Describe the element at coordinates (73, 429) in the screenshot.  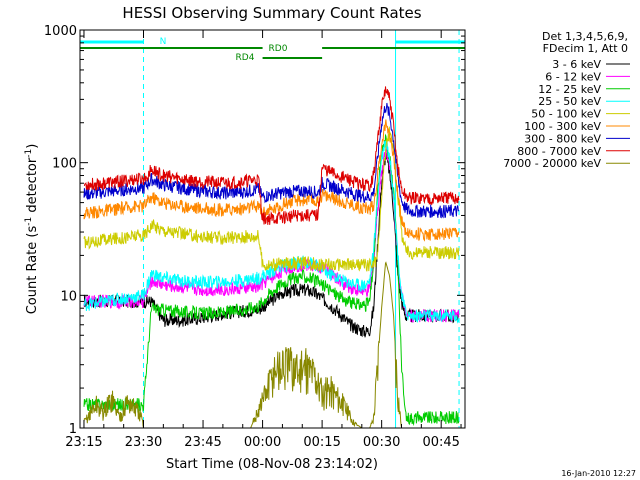
I see `y-tick-label-1: 1` at that location.